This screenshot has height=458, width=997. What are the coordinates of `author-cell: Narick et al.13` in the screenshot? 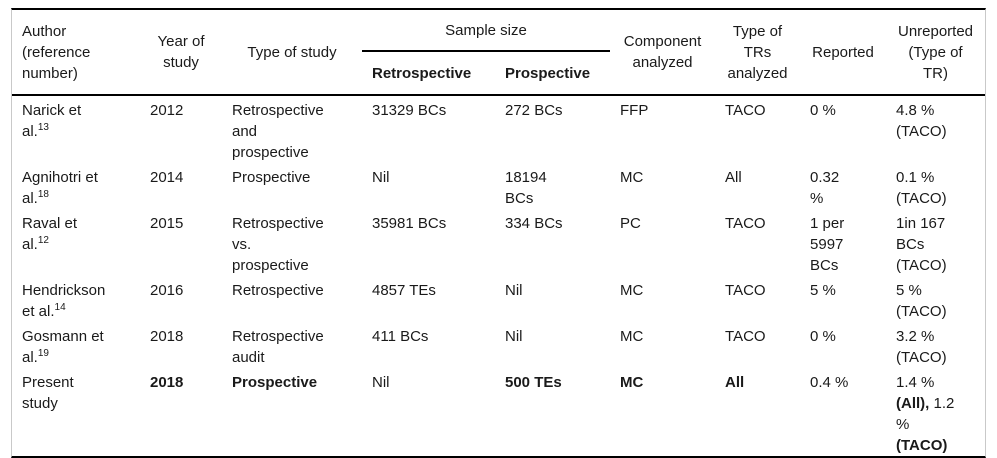 It's located at (76, 129).